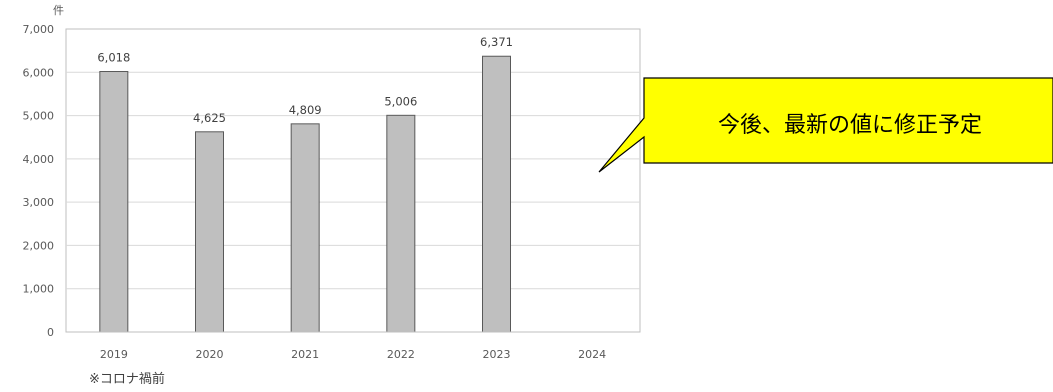 The width and height of the screenshot is (1053, 392). I want to click on data-label: 4,625, so click(209, 118).